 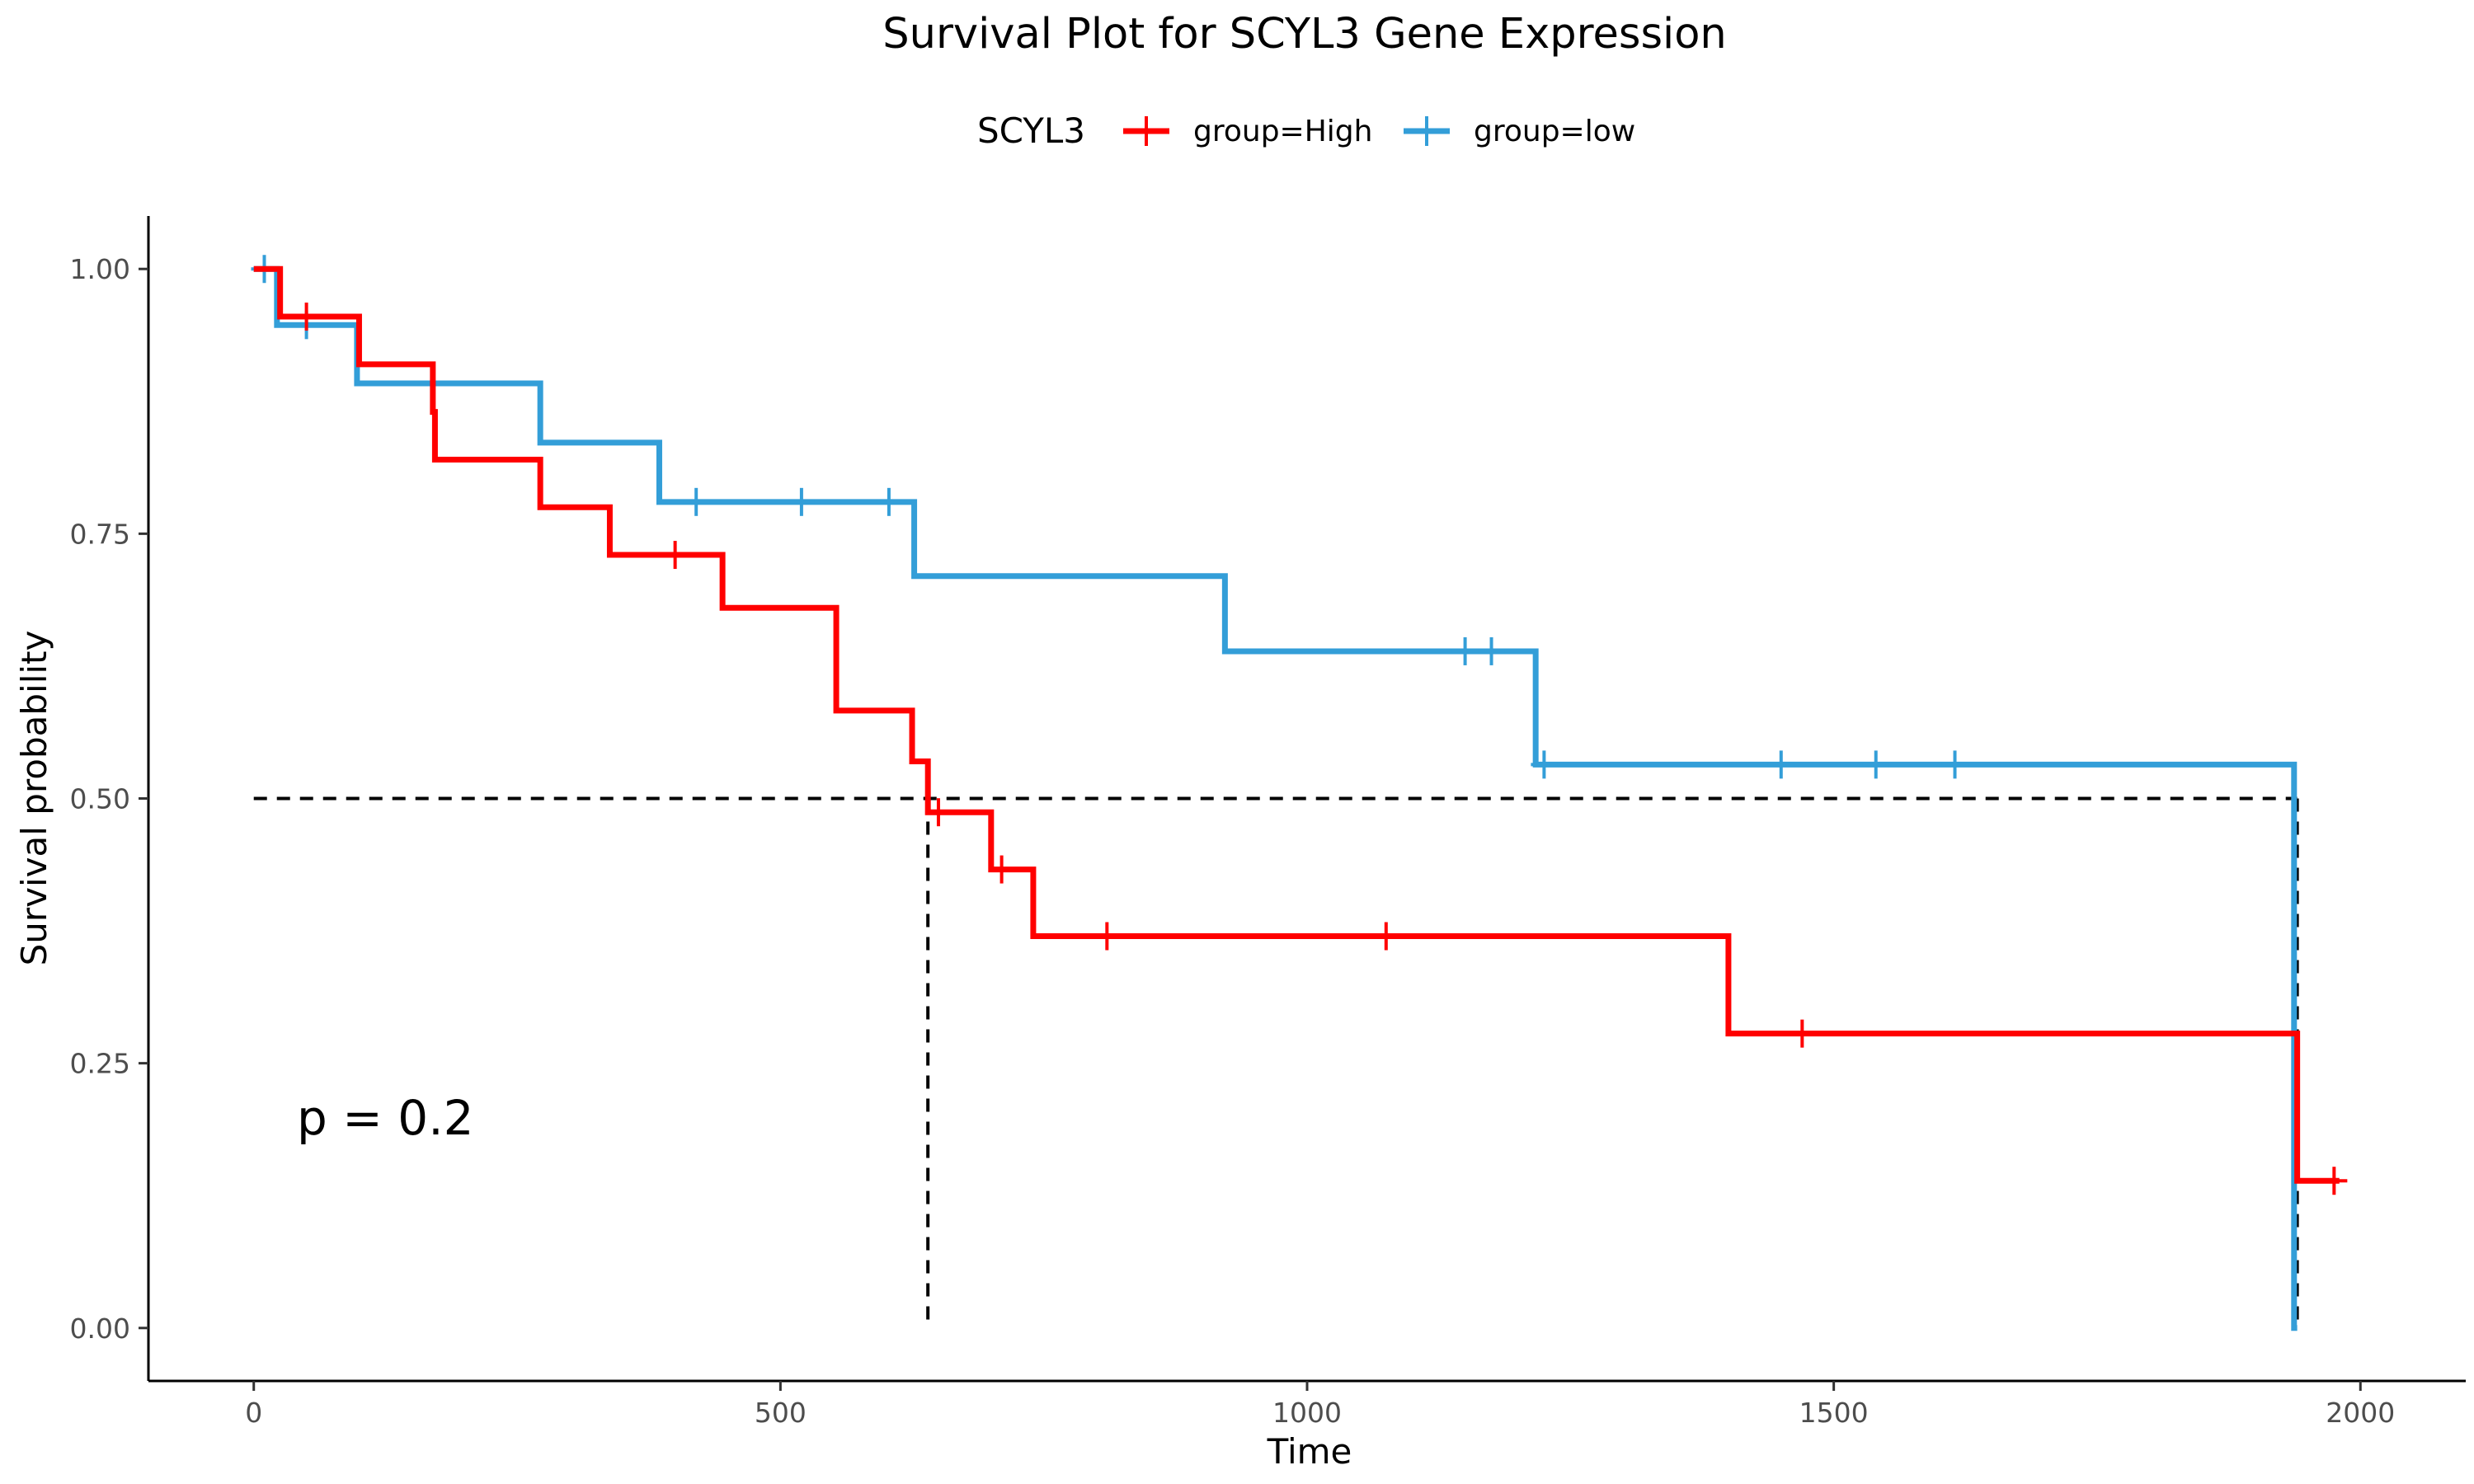 I want to click on legend-label: group=low, so click(x=1554, y=131).